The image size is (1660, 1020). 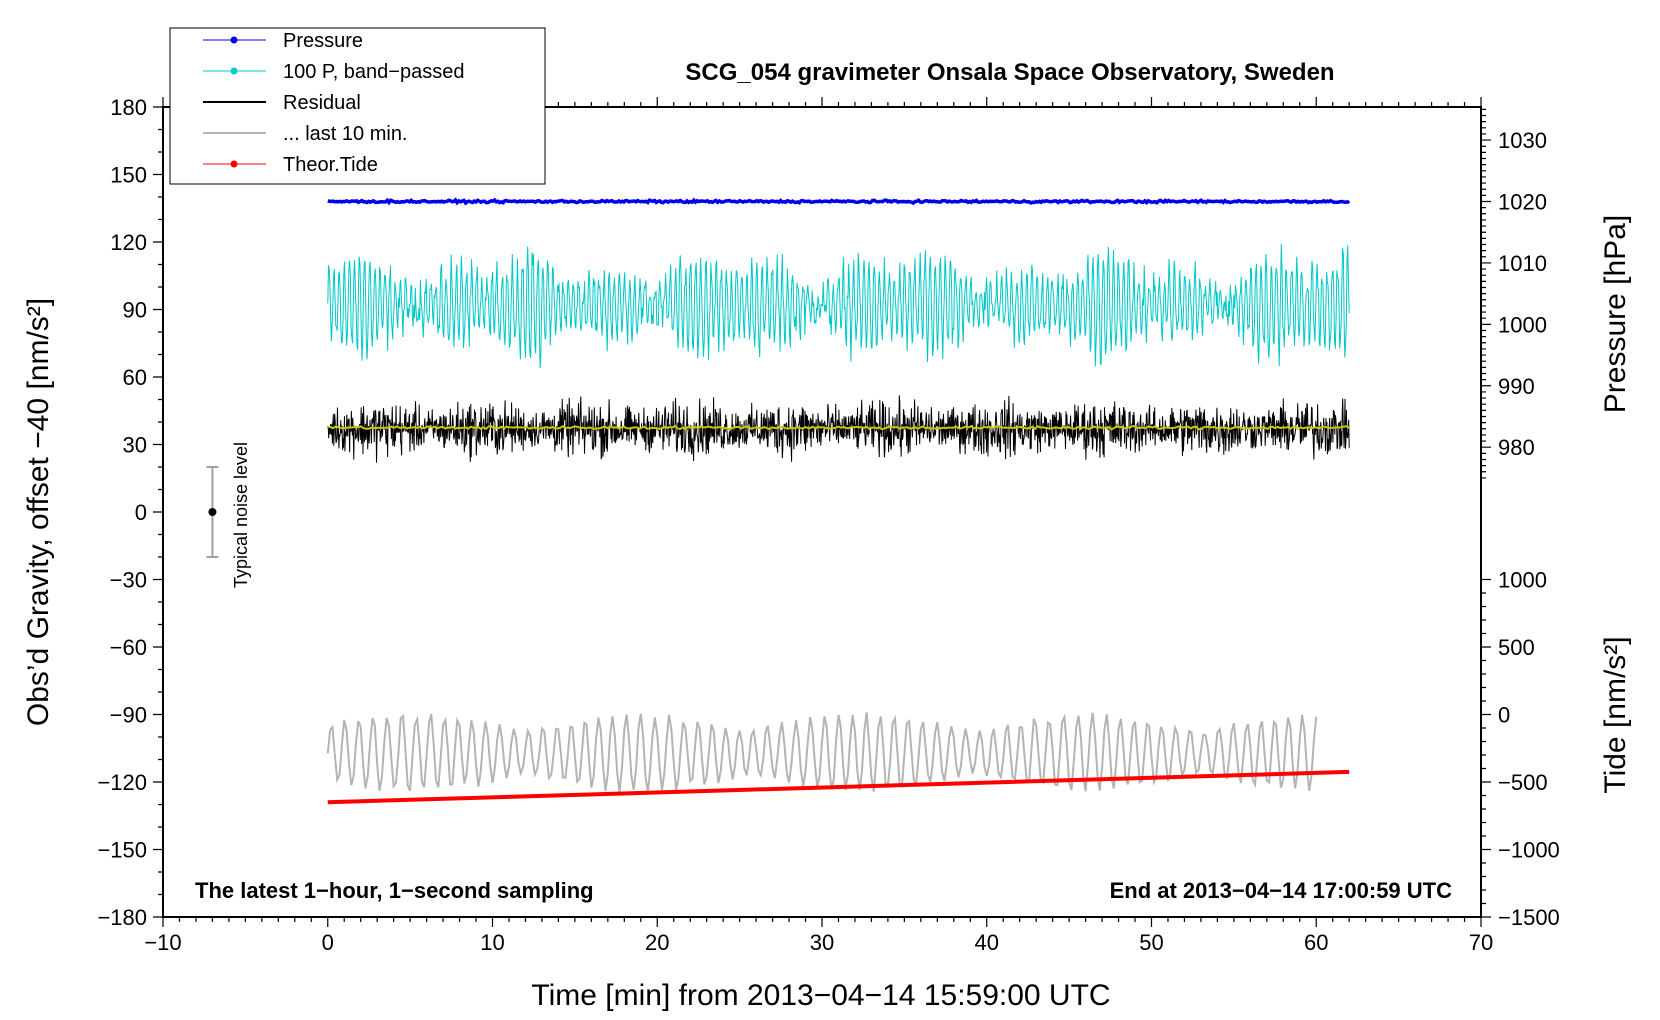 I want to click on y-tick-label-left: 180, so click(x=128, y=107).